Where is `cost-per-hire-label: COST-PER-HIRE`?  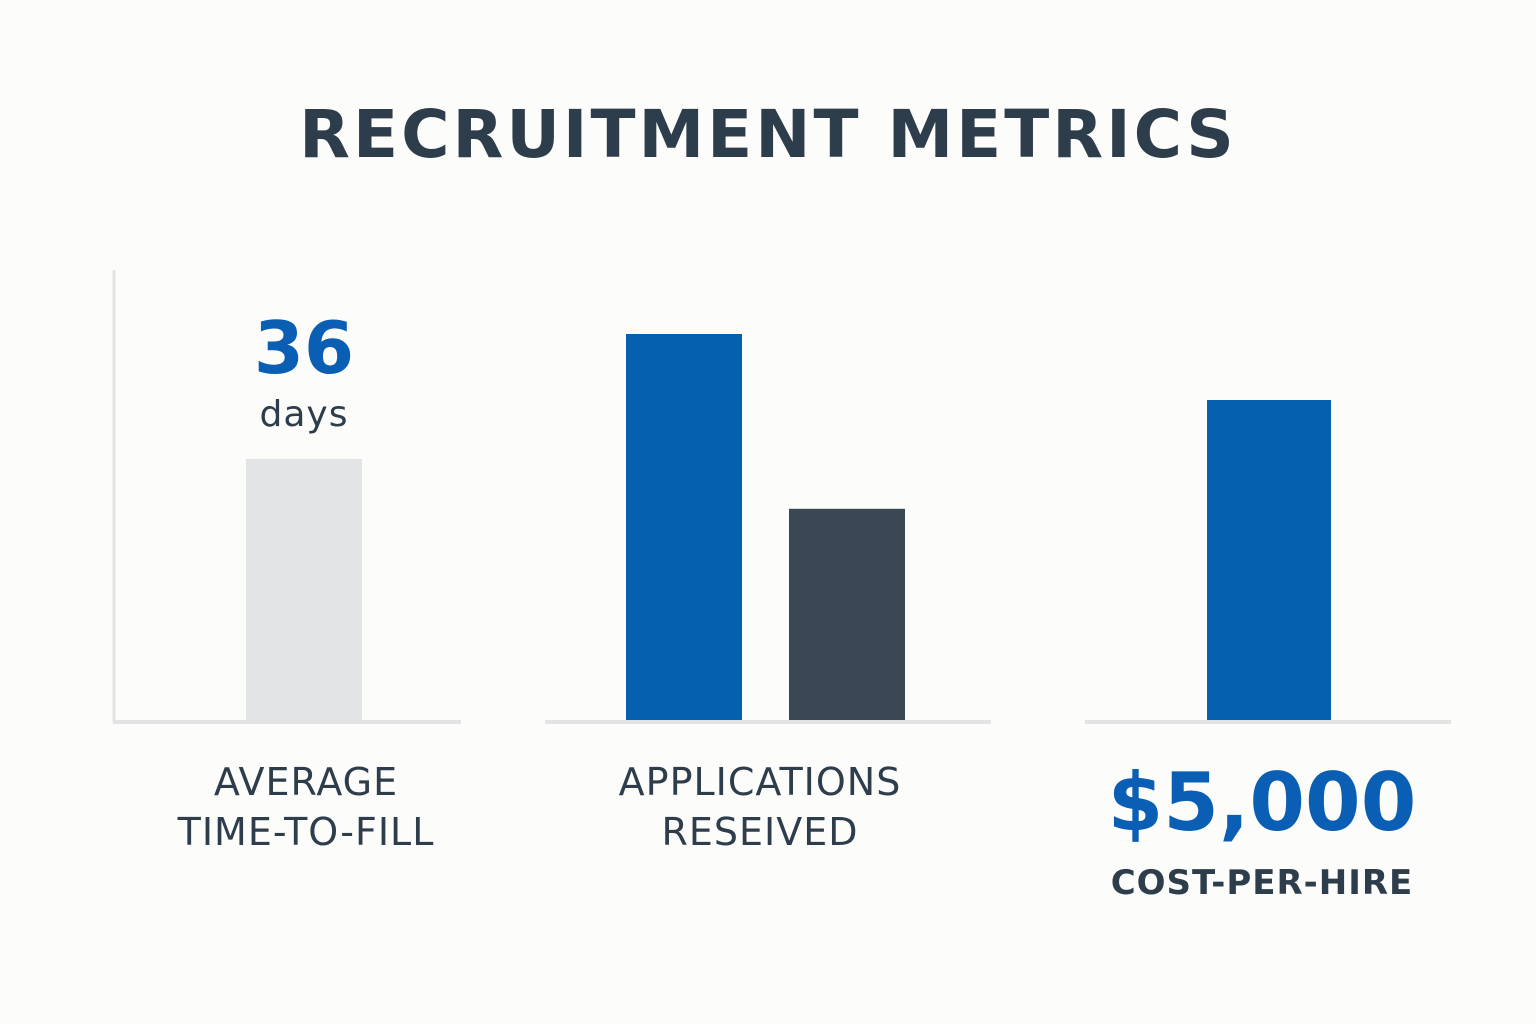 cost-per-hire-label: COST-PER-HIRE is located at coordinates (1262, 883).